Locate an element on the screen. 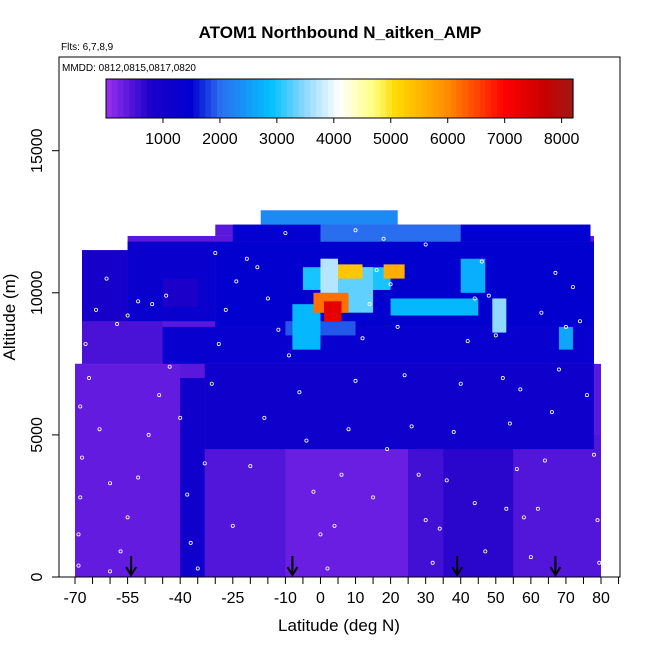 This screenshot has height=650, width=650. colorbar-frame is located at coordinates (339, 98).